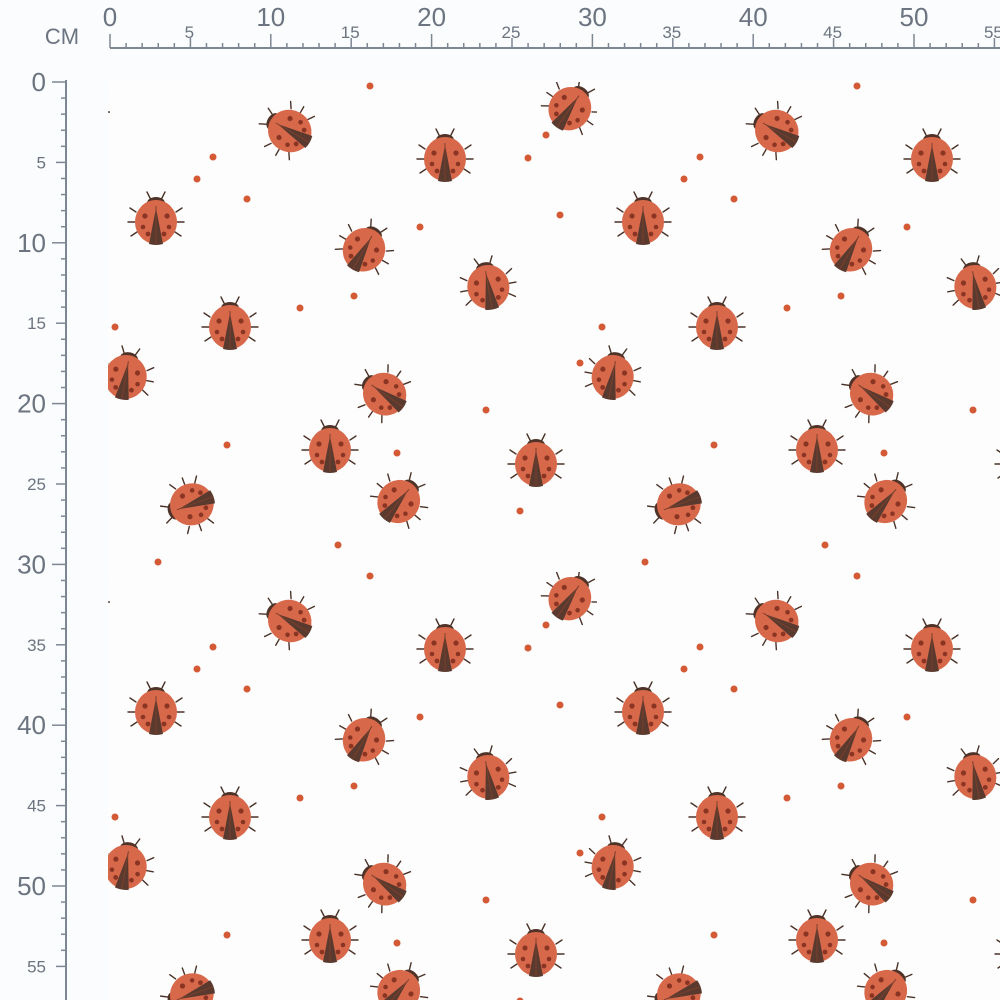 The height and width of the screenshot is (1000, 1000). What do you see at coordinates (36, 966) in the screenshot?
I see `left-ruler-label: 55` at bounding box center [36, 966].